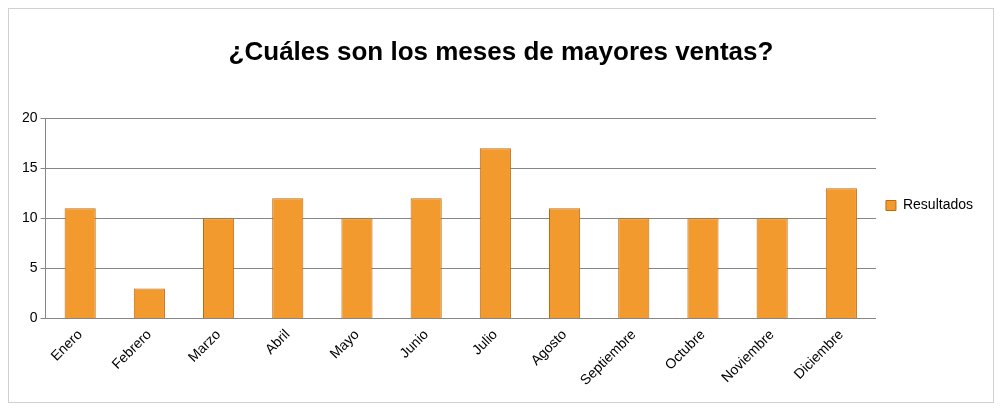 Image resolution: width=1002 pixels, height=409 pixels. Describe the element at coordinates (33, 267) in the screenshot. I see `y-tick-label: 5` at that location.